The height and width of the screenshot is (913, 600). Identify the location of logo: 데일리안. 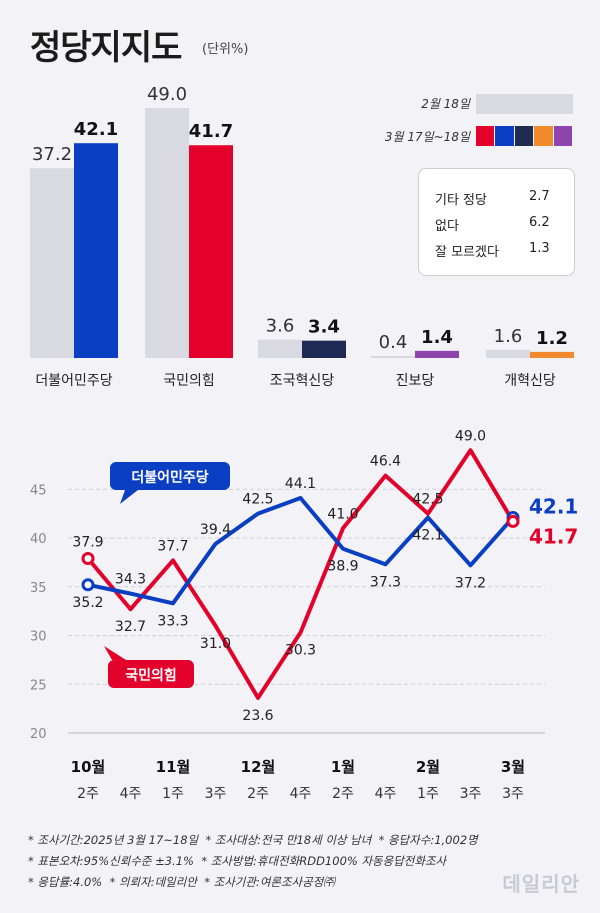
(541, 884).